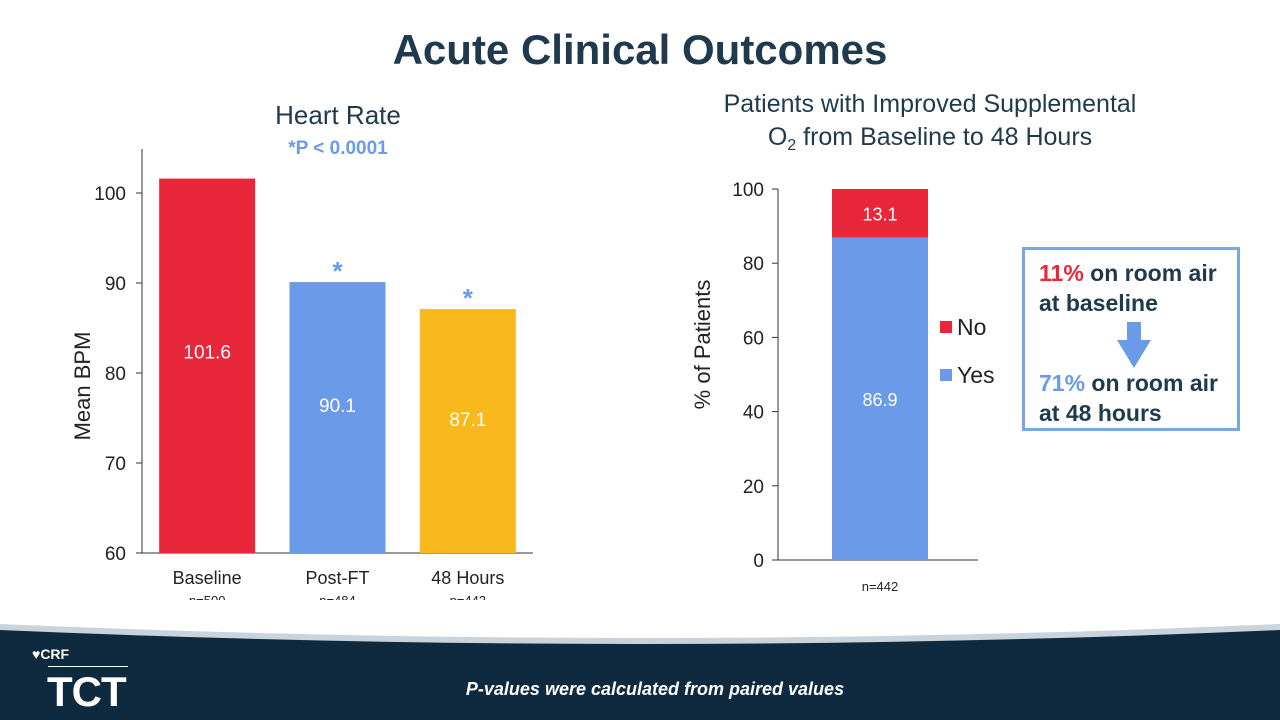 The image size is (1280, 720). Describe the element at coordinates (971, 327) in the screenshot. I see `o2-legend-label-no: No` at that location.